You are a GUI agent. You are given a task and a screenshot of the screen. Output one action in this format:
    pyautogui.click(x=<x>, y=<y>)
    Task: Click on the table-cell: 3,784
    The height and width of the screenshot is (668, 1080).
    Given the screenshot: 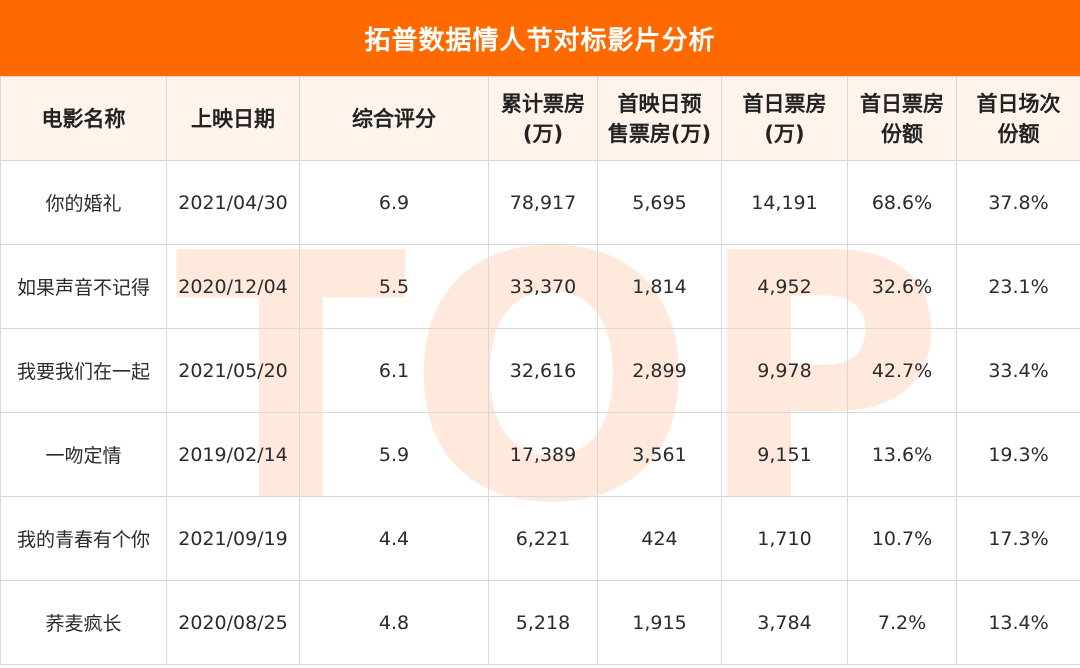 What is the action you would take?
    pyautogui.click(x=784, y=622)
    